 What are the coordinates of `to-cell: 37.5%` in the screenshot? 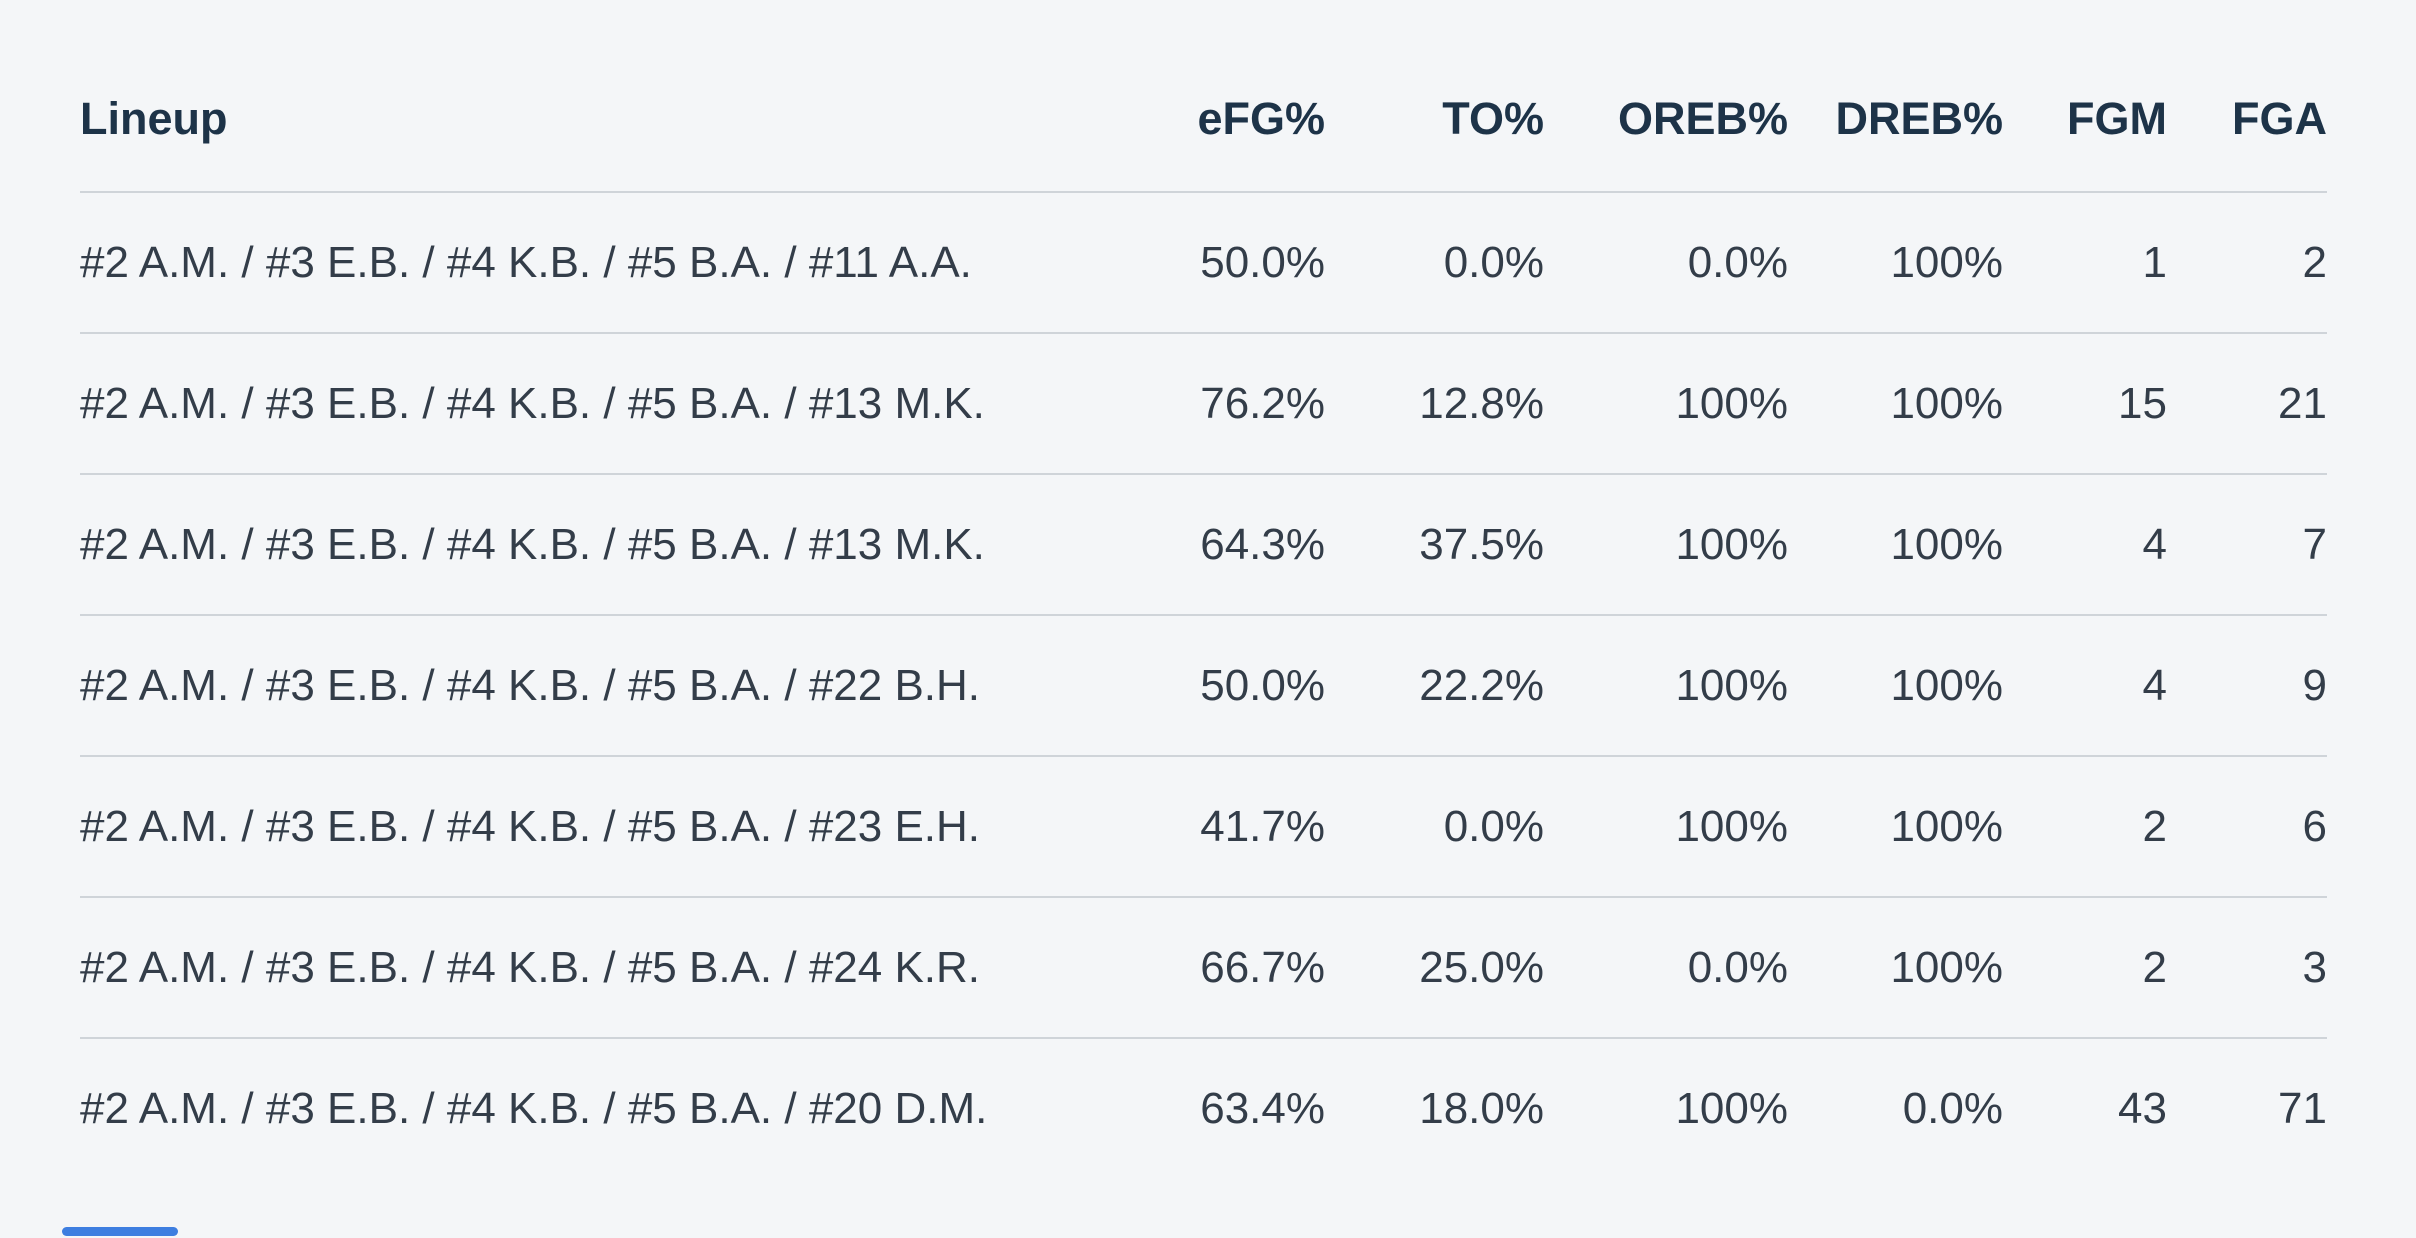 It's located at (1481, 544).